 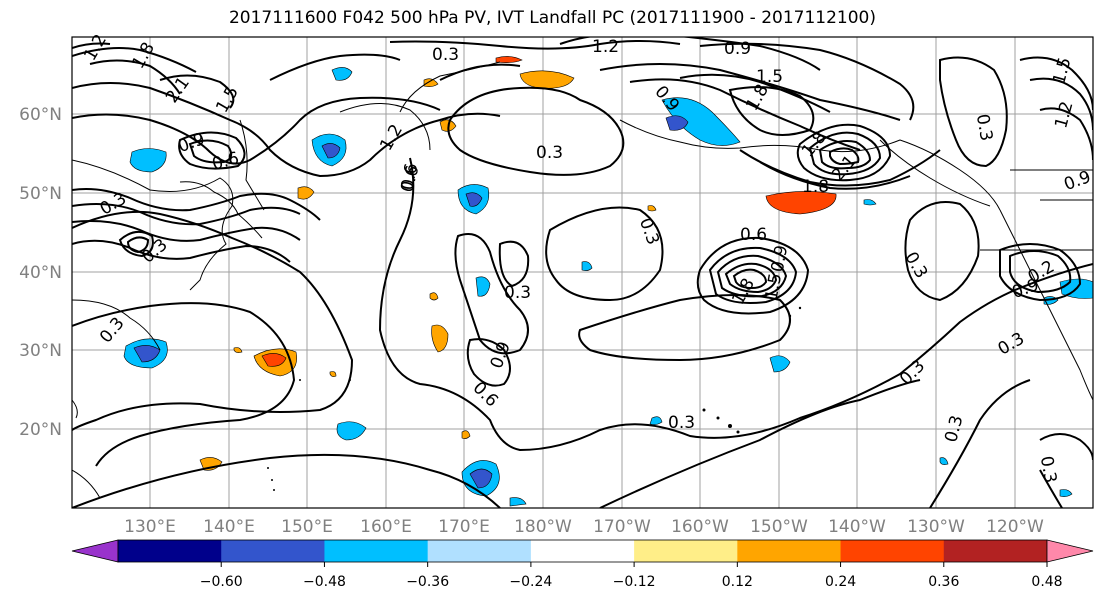 I want to click on lat-label: 60°N, so click(x=40, y=115).